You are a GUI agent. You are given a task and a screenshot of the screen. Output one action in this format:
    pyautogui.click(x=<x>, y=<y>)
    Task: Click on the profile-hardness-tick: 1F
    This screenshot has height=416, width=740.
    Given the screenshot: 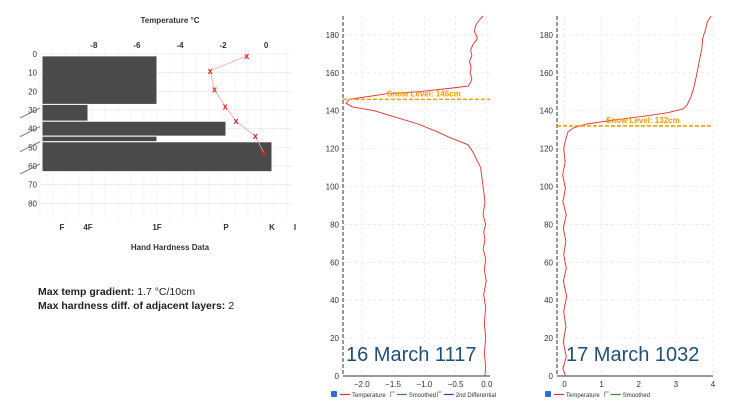 What is the action you would take?
    pyautogui.click(x=156, y=227)
    